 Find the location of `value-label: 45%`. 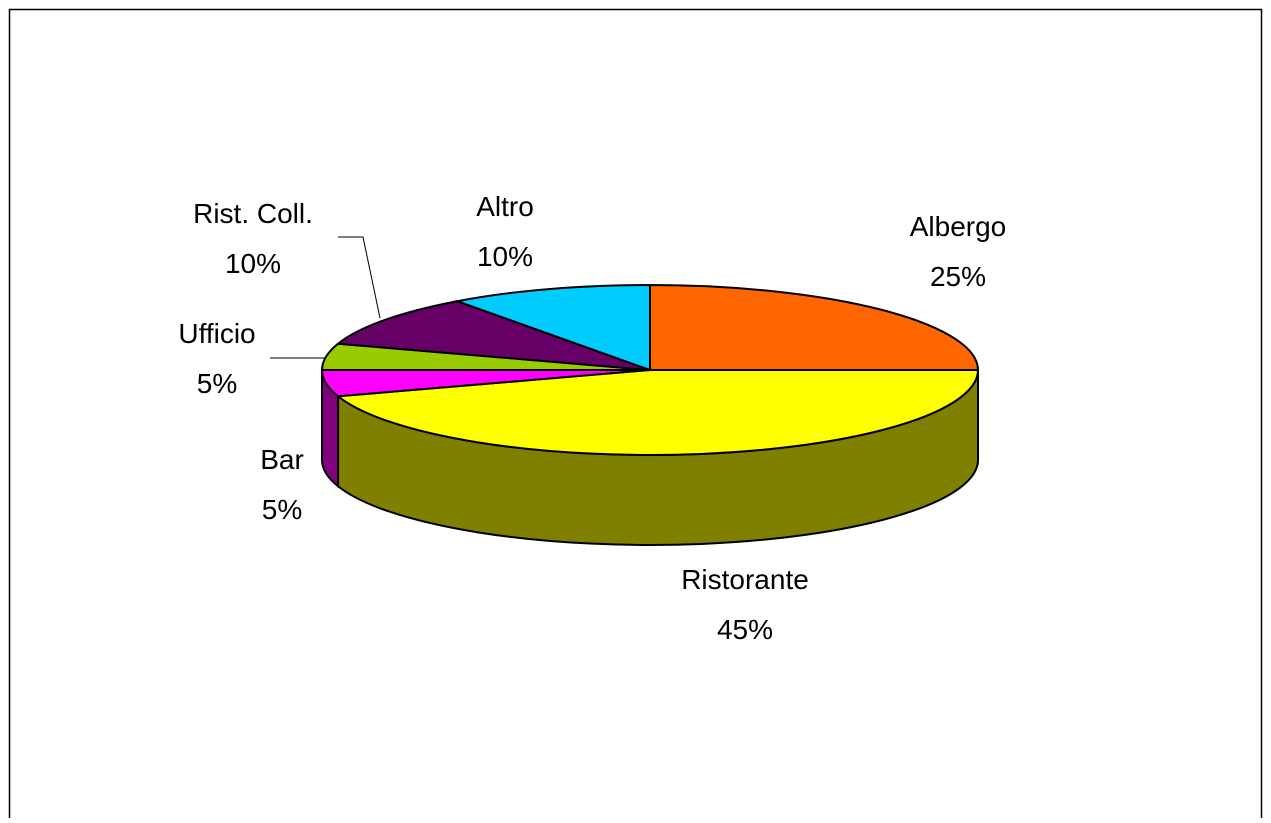

value-label: 45% is located at coordinates (745, 629).